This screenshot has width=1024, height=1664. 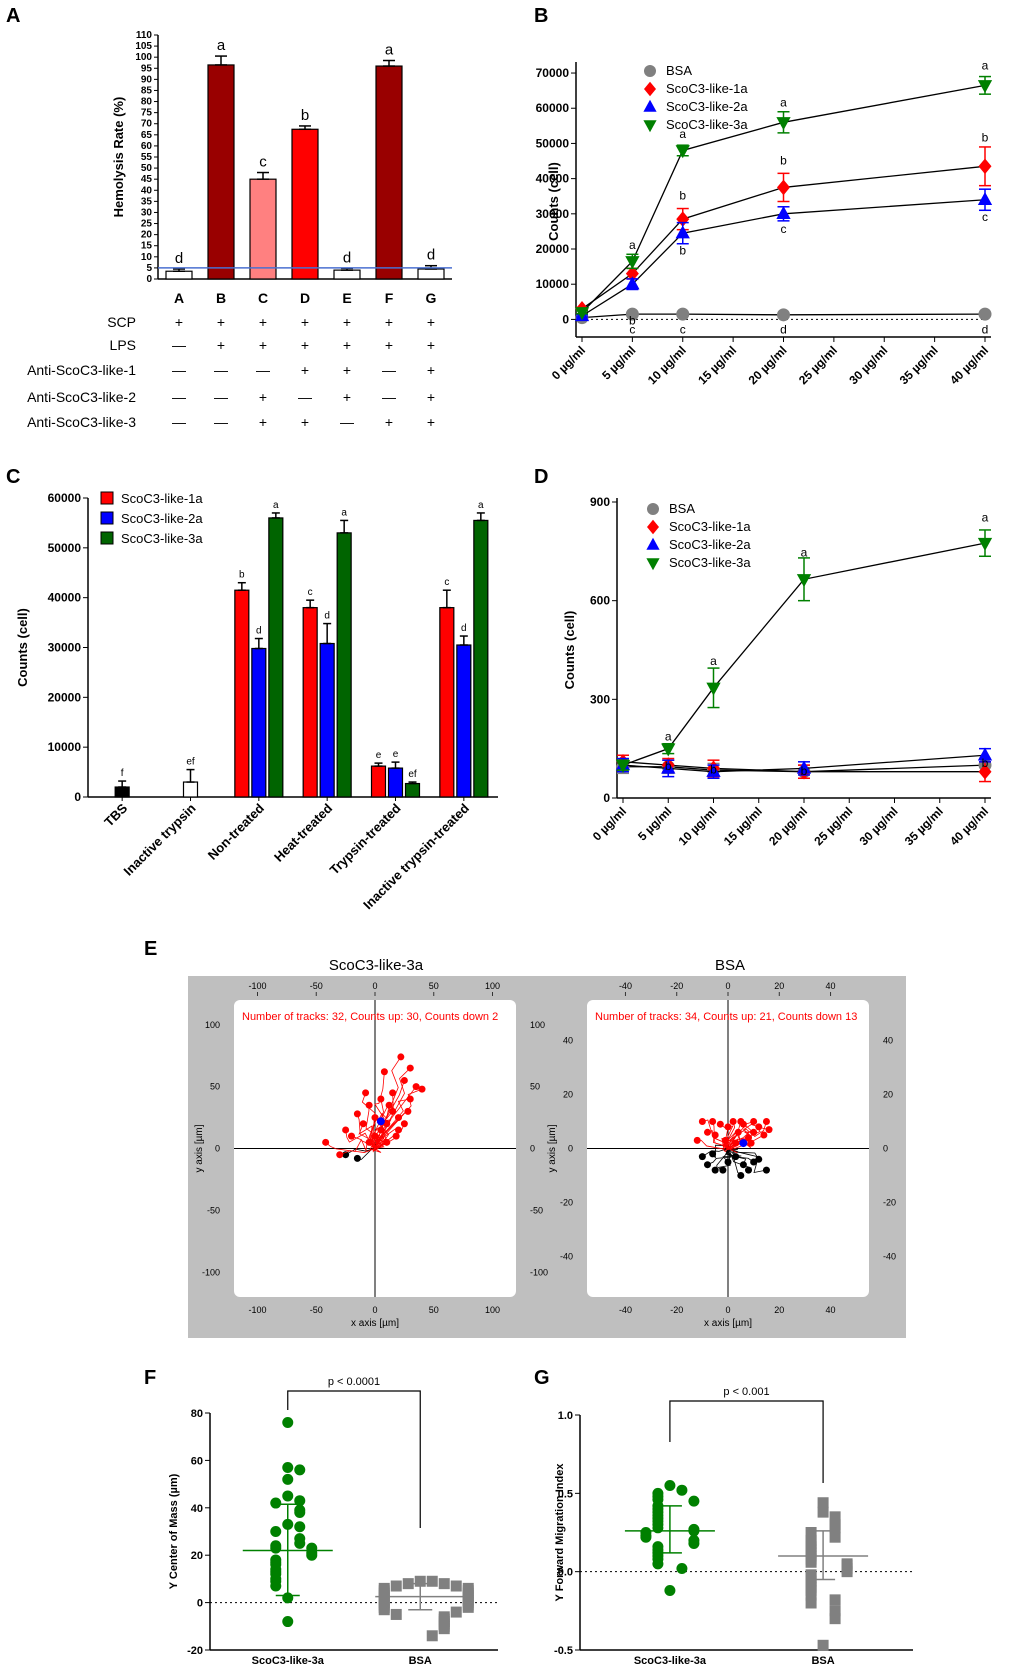 What do you see at coordinates (653, 509) in the screenshot?
I see `legend-marker` at bounding box center [653, 509].